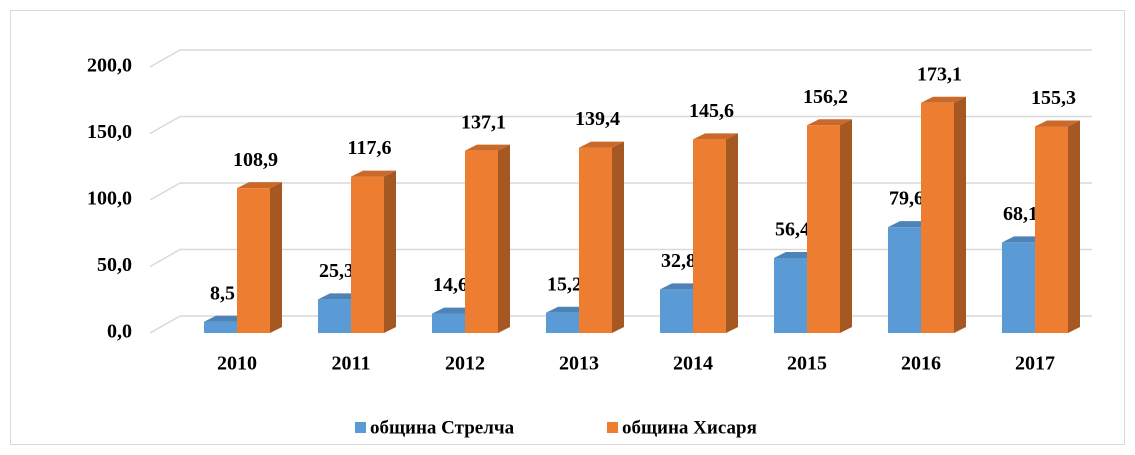  What do you see at coordinates (825, 97) in the screenshot?
I see `value-label: 156,2` at bounding box center [825, 97].